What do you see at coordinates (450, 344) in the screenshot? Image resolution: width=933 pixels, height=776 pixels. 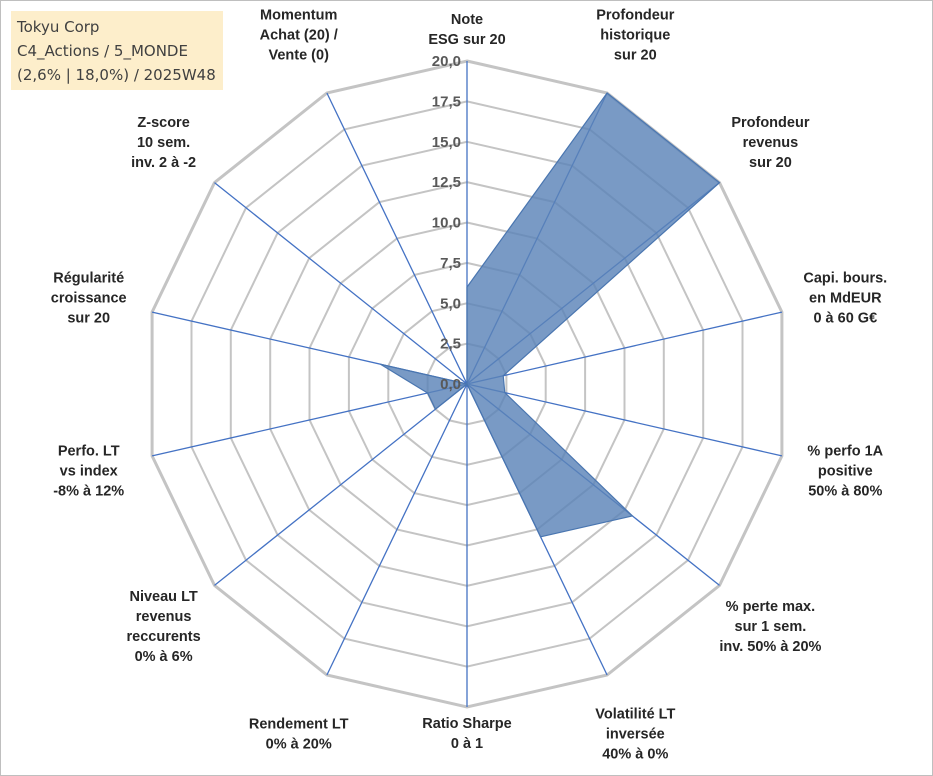 I see `tick-label: 2,5` at bounding box center [450, 344].